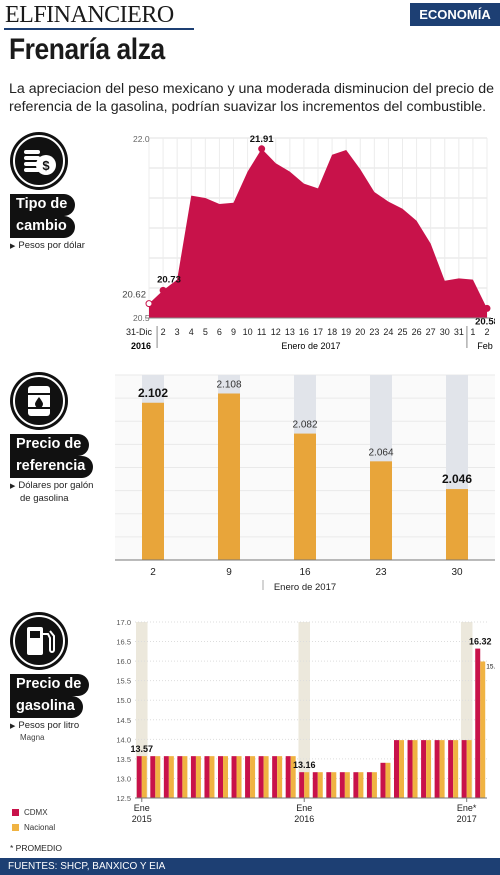 The height and width of the screenshot is (875, 500). I want to click on x-axis-title: Enero de 2017, so click(305, 587).